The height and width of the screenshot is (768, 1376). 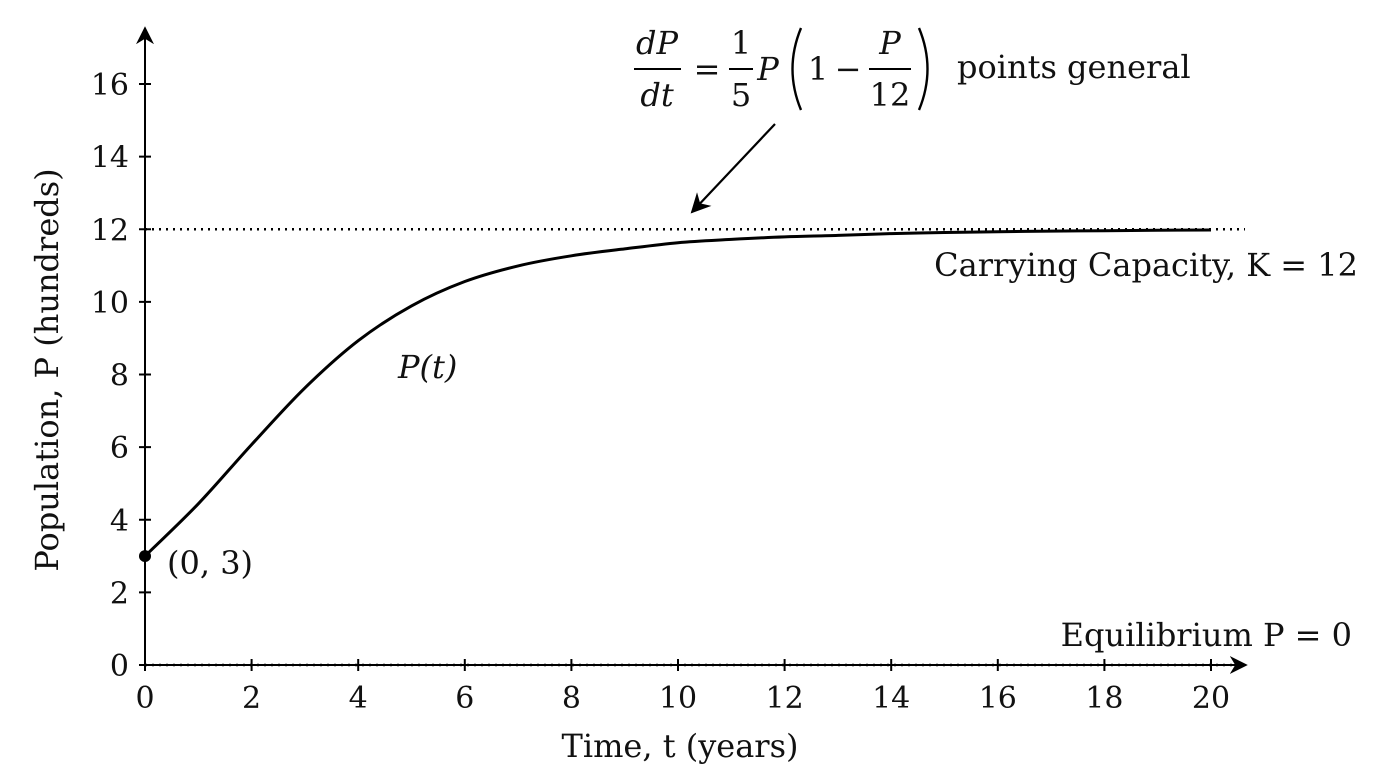 What do you see at coordinates (144, 698) in the screenshot?
I see `x-tick-label: 0` at bounding box center [144, 698].